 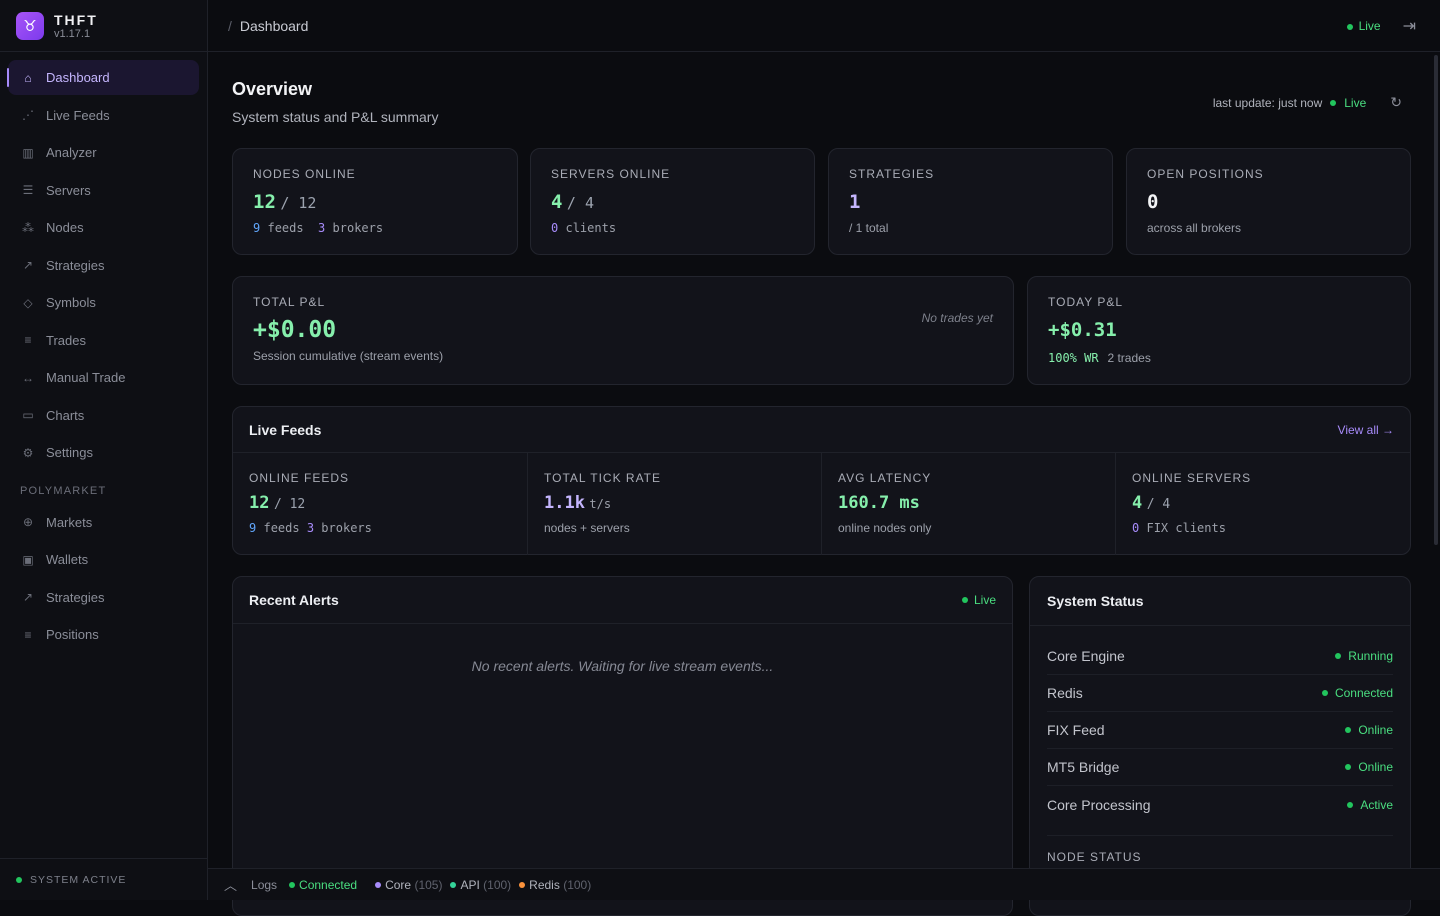 What do you see at coordinates (346, 528) in the screenshot?
I see `brokers-label: brokers` at bounding box center [346, 528].